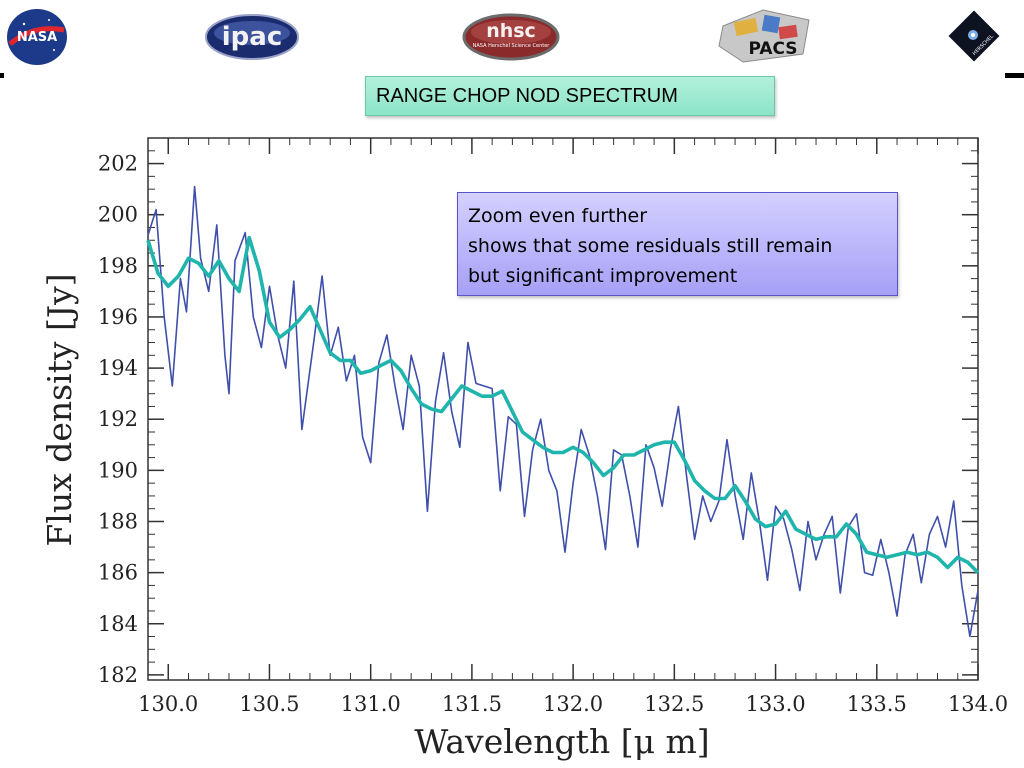 The width and height of the screenshot is (1024, 768). Describe the element at coordinates (118, 317) in the screenshot. I see `y-tick-label: 196` at that location.